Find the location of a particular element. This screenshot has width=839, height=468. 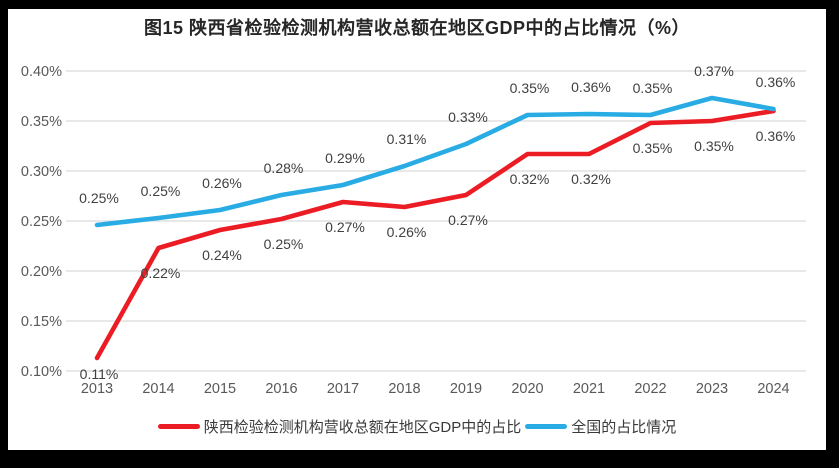

y-axis-tick: 0.15% is located at coordinates (41, 322).